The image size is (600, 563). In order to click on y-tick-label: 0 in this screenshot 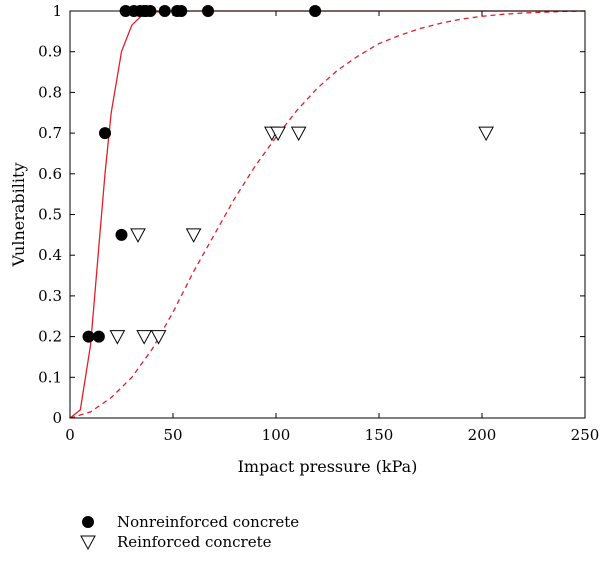, I will do `click(57, 418)`.